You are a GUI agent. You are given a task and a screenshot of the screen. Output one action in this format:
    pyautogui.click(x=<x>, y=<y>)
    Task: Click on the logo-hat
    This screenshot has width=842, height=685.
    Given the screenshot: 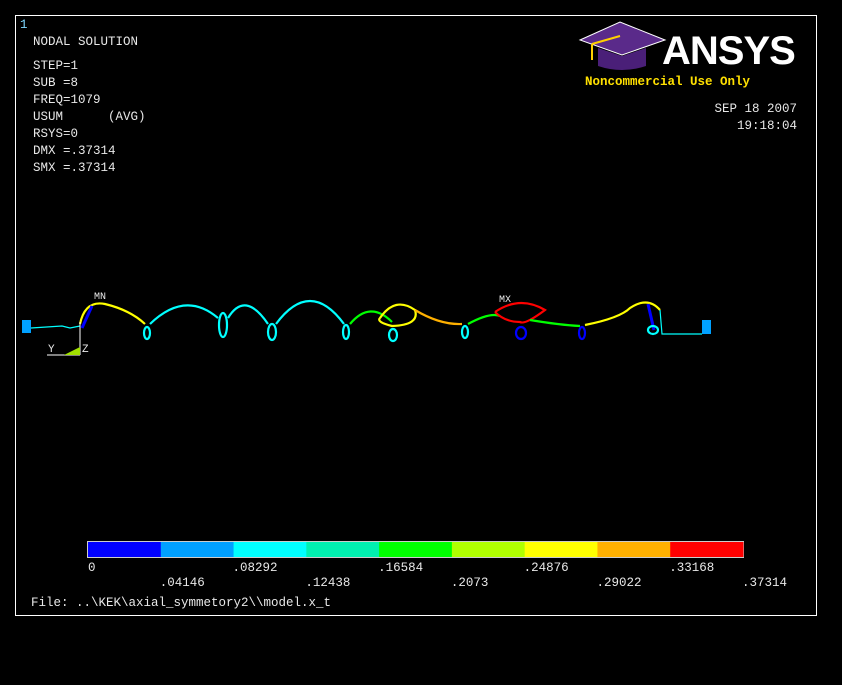 What is the action you would take?
    pyautogui.click(x=622, y=38)
    